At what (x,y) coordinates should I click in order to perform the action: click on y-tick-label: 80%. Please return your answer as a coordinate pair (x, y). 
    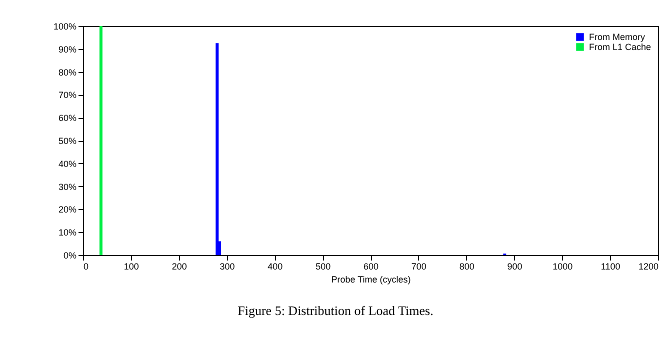
    Looking at the image, I should click on (67, 72).